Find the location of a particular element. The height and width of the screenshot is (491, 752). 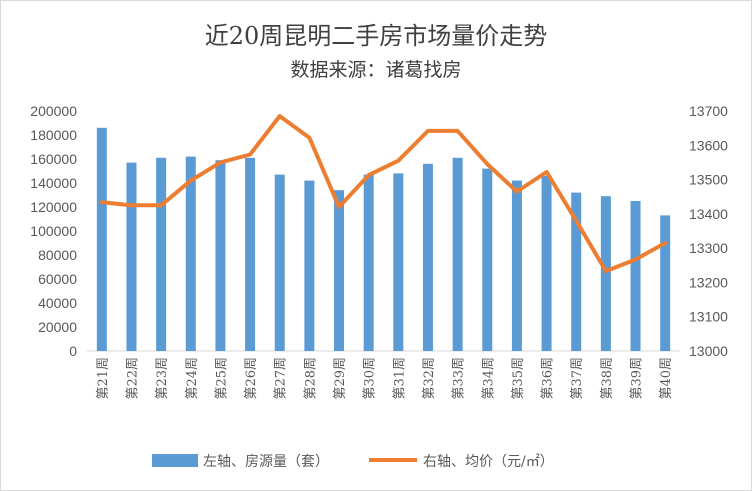

category-label: 第38周 is located at coordinates (607, 378).